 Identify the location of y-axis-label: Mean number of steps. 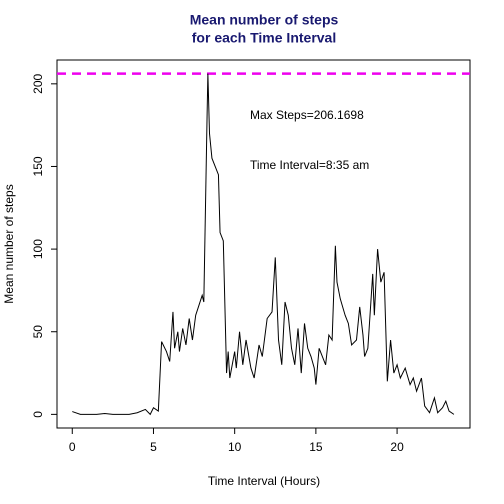
(9, 243).